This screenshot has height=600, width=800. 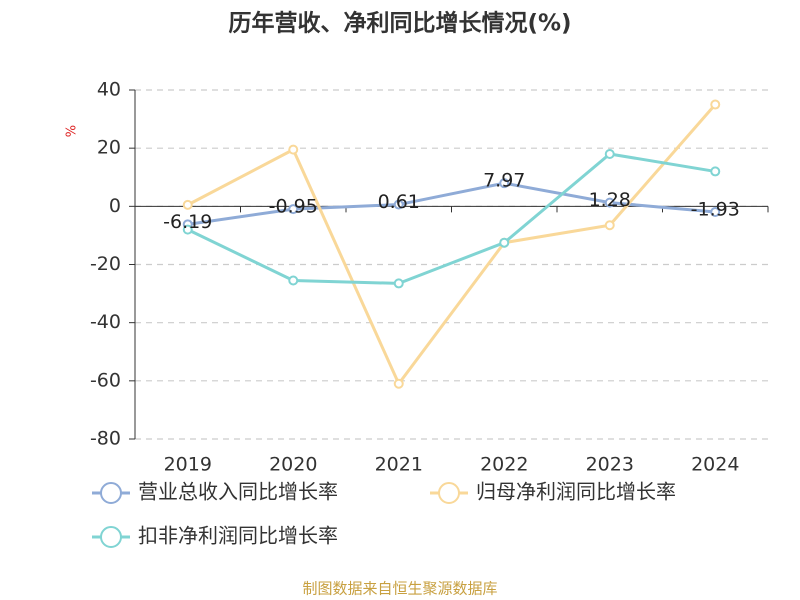 What do you see at coordinates (576, 492) in the screenshot?
I see `legend-label: 归母净利润同比增长率` at bounding box center [576, 492].